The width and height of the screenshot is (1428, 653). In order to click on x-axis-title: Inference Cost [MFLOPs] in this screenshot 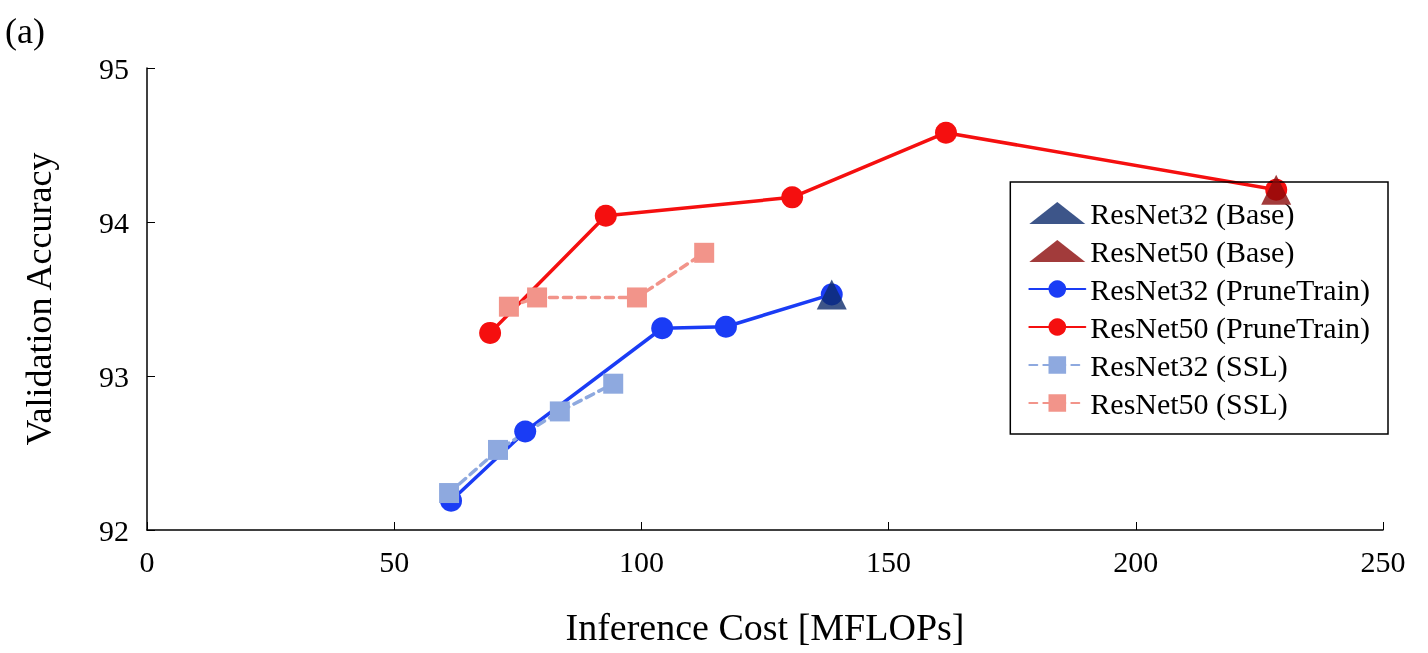, I will do `click(765, 627)`.